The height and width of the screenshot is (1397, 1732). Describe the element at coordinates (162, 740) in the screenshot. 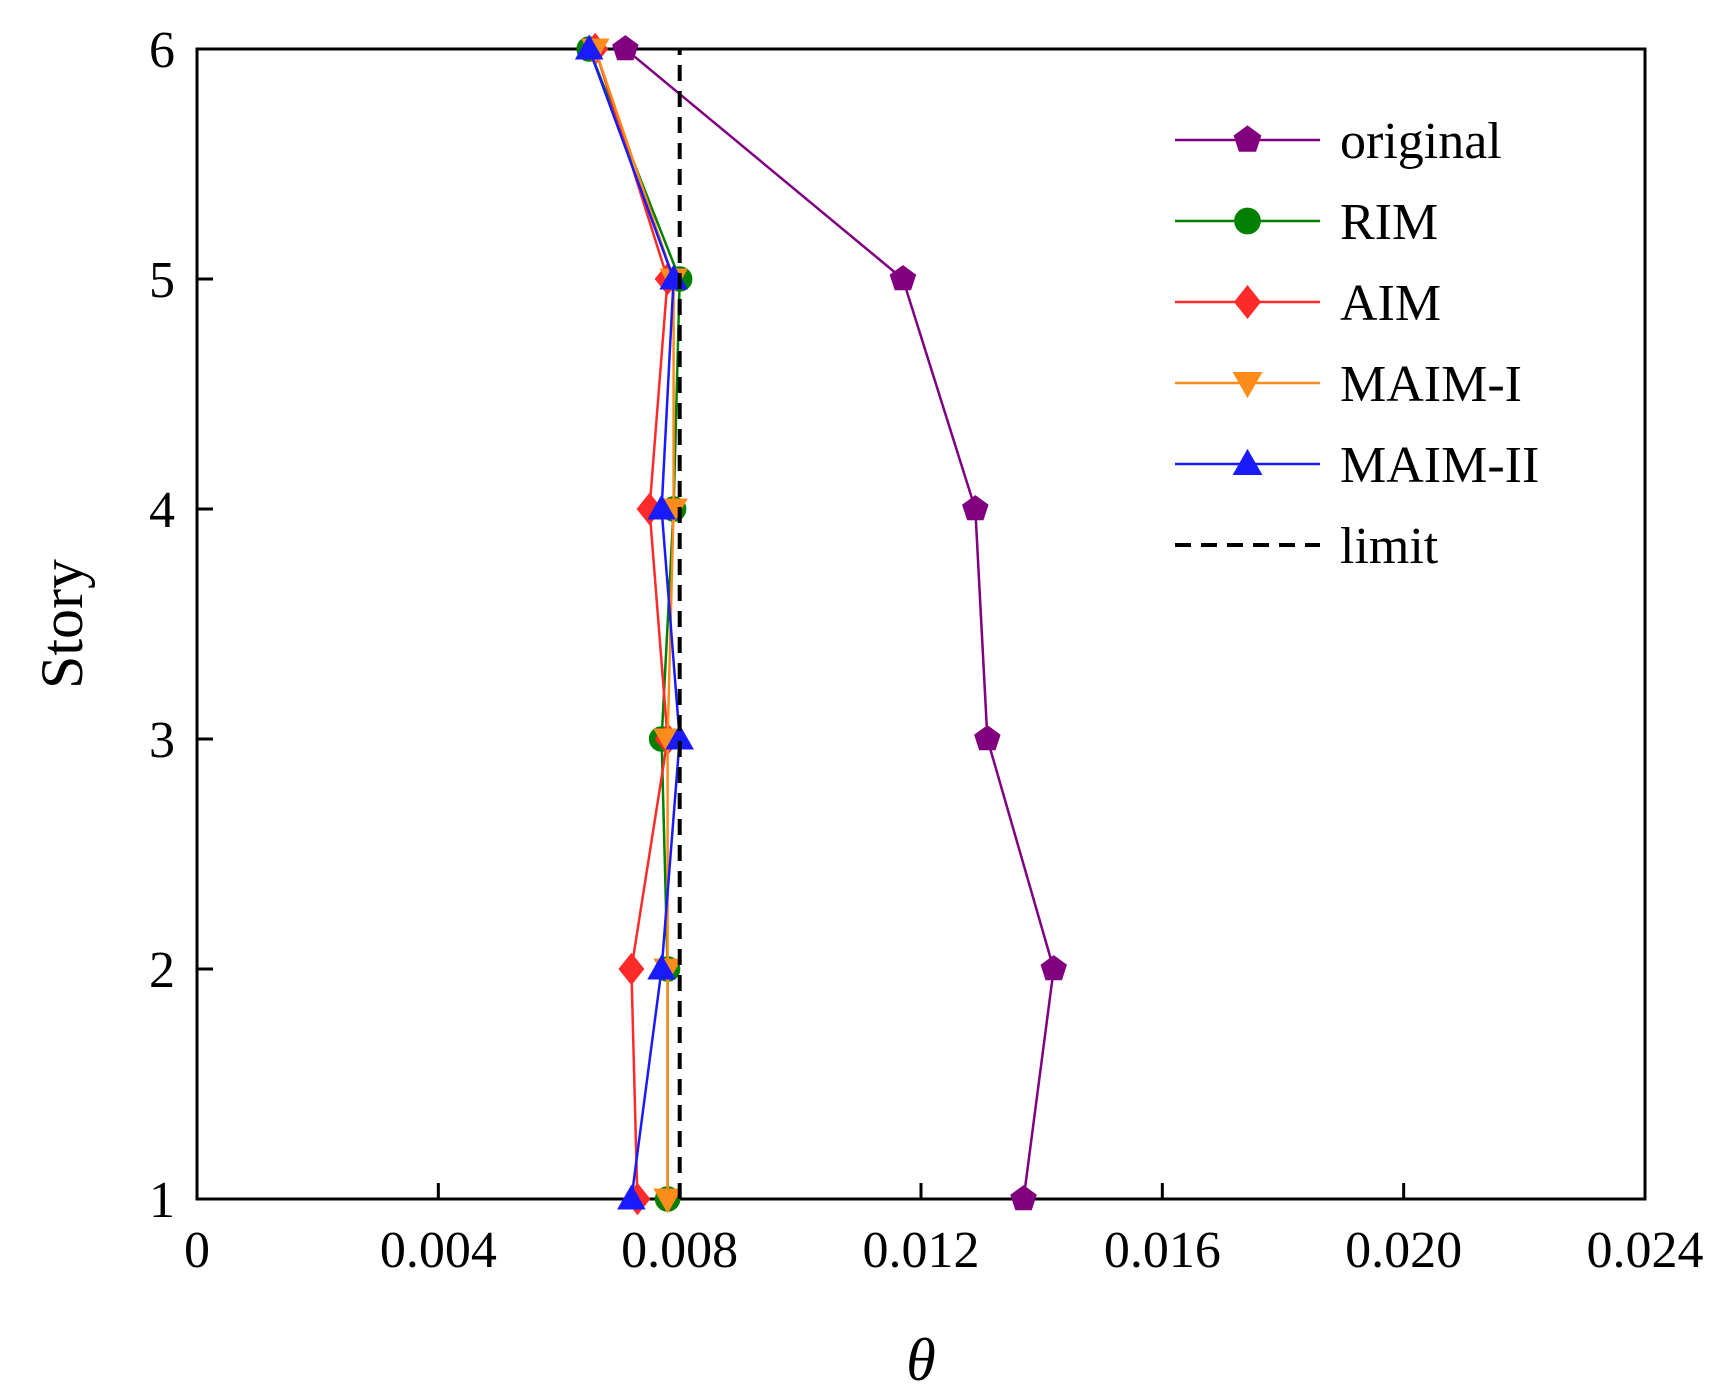

I see `y-tick-label: 3` at that location.